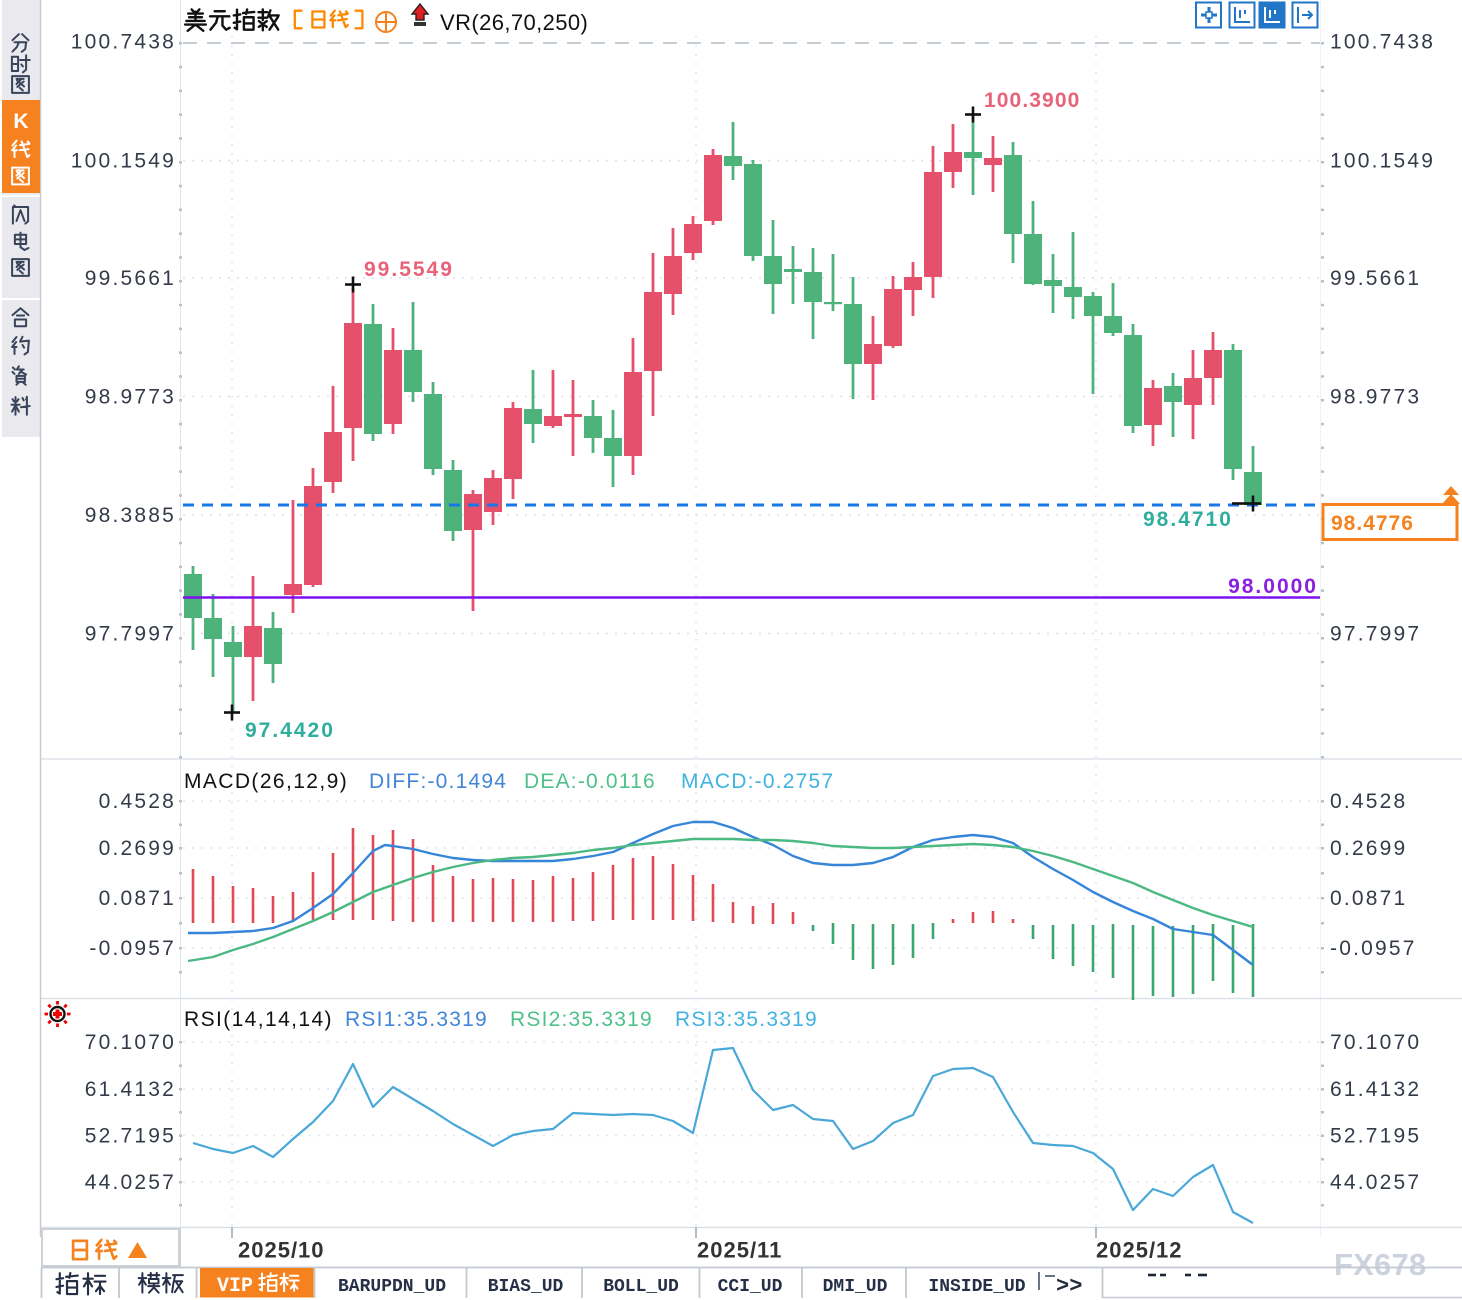 The height and width of the screenshot is (1300, 1462). Describe the element at coordinates (392, 1287) in the screenshot. I see `svg-text: BARUPDN_UD` at that location.